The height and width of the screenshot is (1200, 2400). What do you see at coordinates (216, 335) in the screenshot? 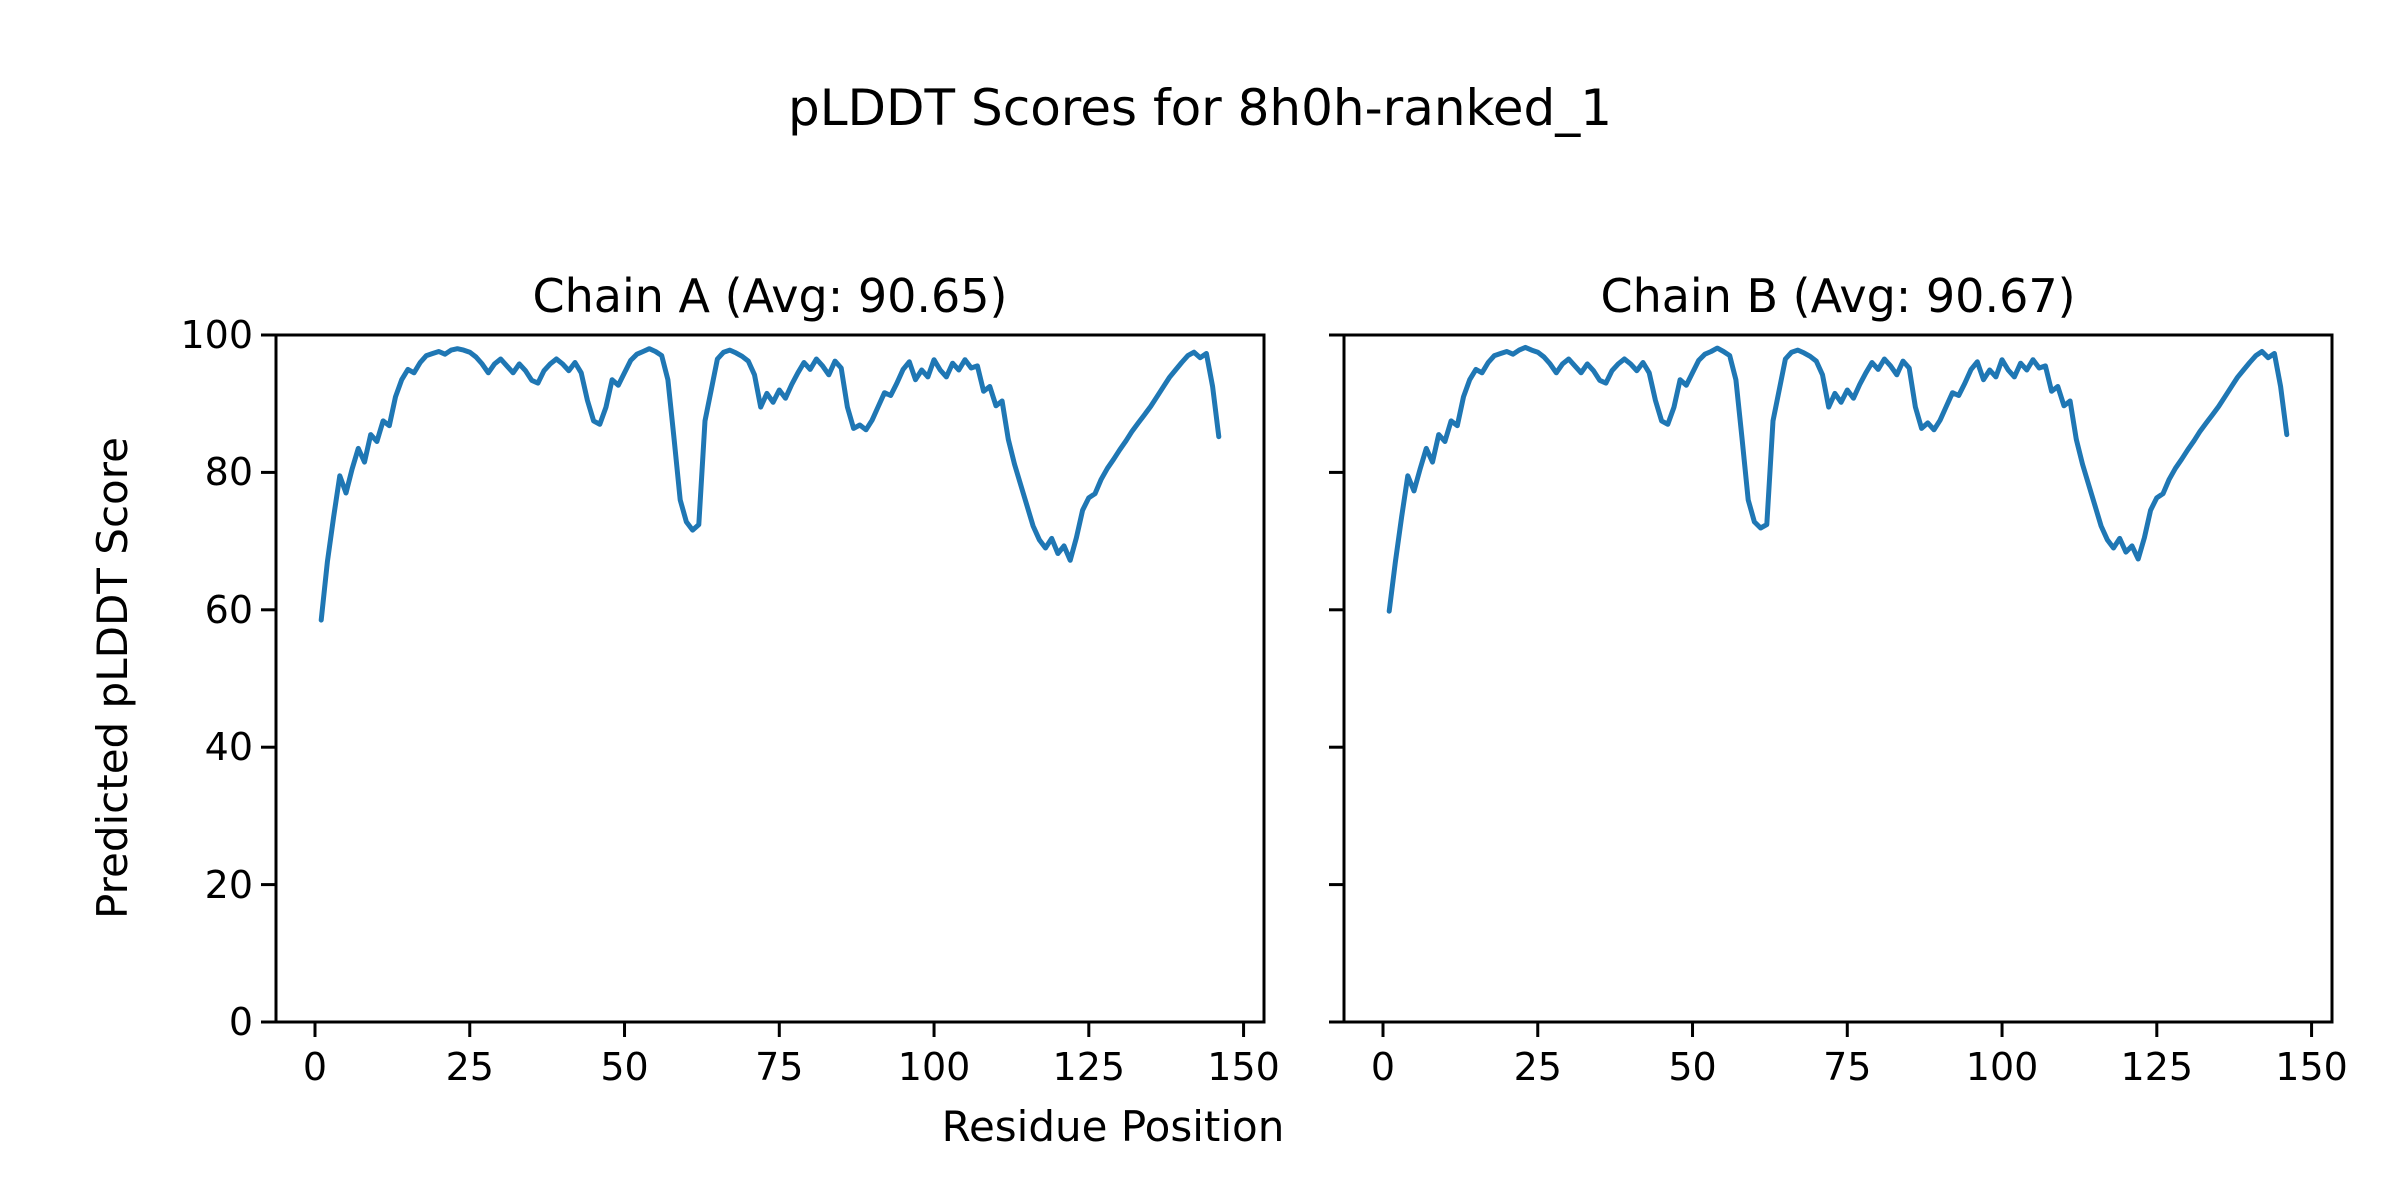
I see `chain-a-y-tick-label: 100` at bounding box center [216, 335].